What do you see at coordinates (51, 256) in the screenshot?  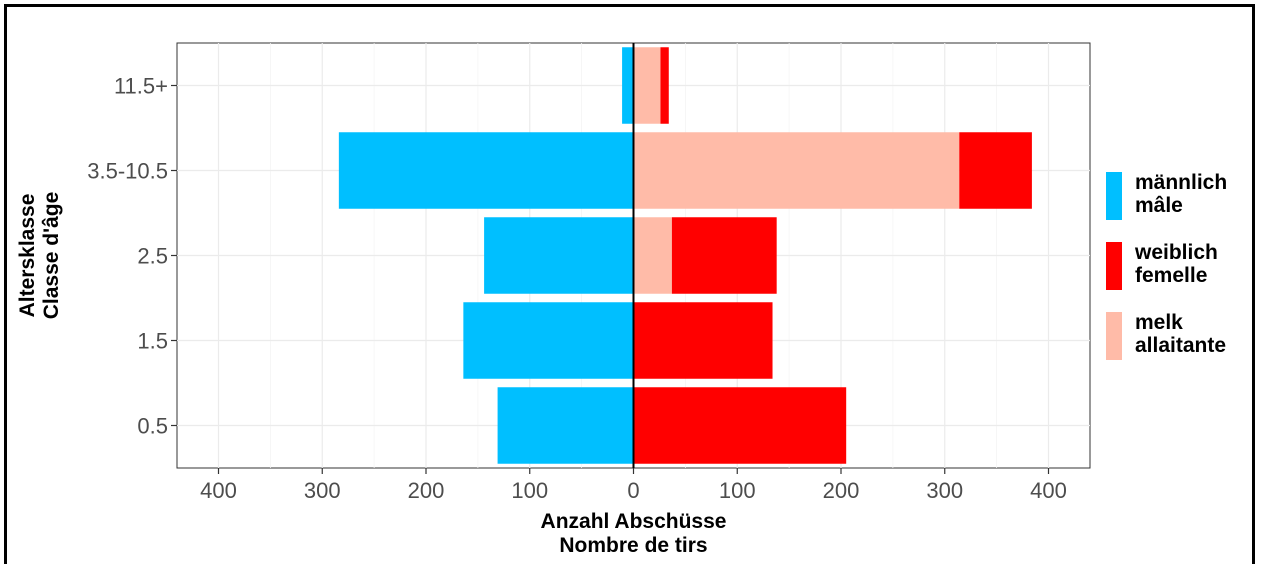 I see `y-axis-title-line: Classe d'âge` at bounding box center [51, 256].